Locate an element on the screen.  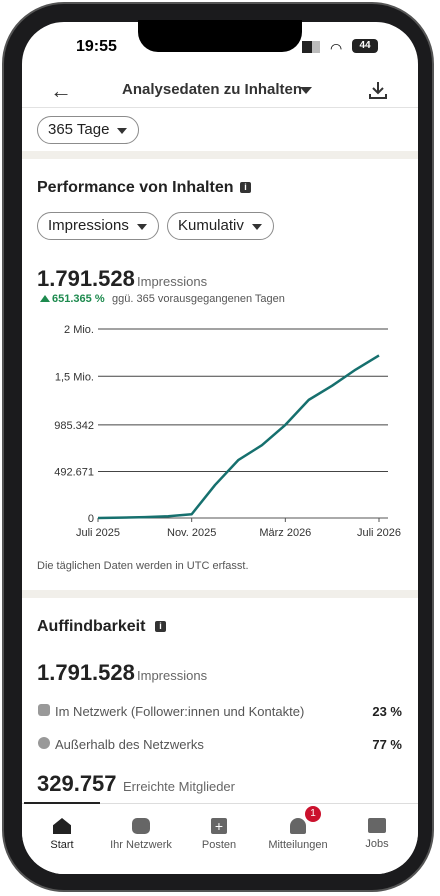
nav-label: Posten is located at coordinates (219, 845).